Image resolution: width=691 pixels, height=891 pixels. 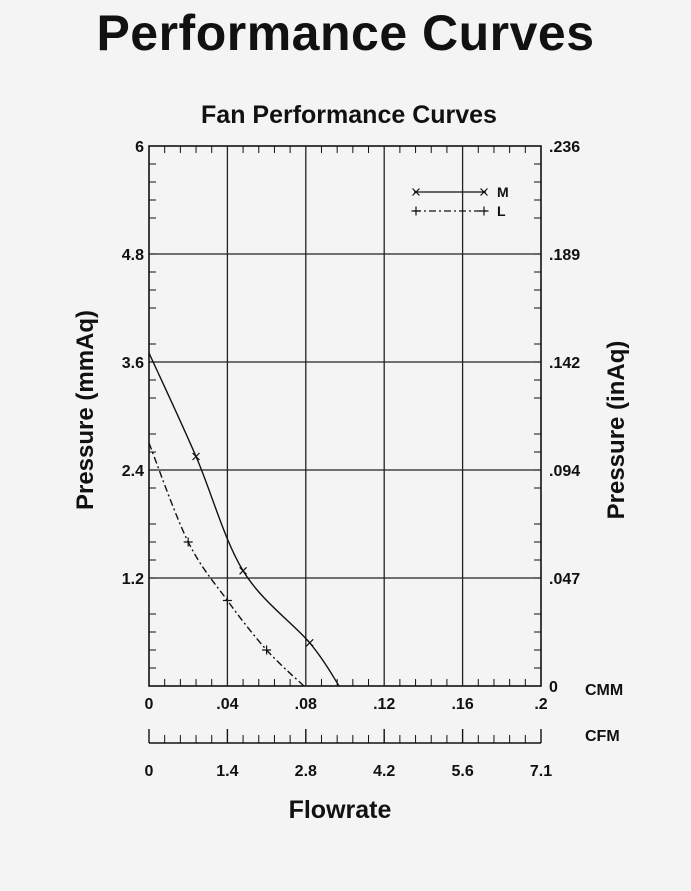 I want to click on page-title: Performance Curves, so click(x=345, y=33).